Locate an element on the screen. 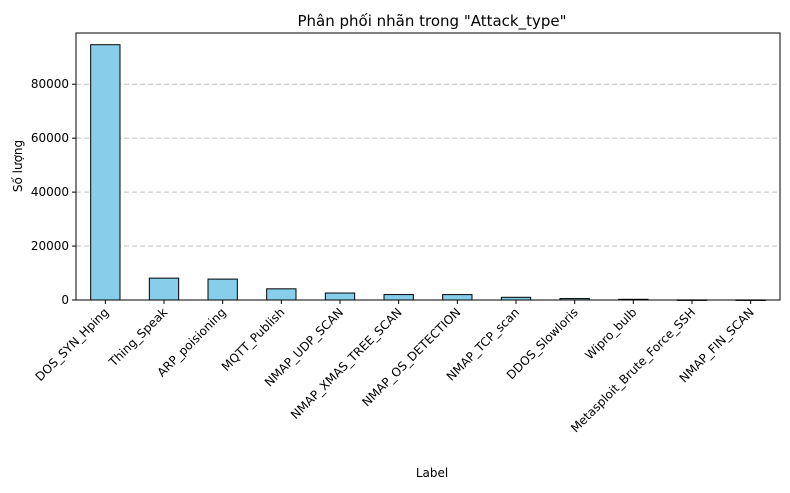 The image size is (790, 493). bar-arp-poisioning is located at coordinates (222, 289).